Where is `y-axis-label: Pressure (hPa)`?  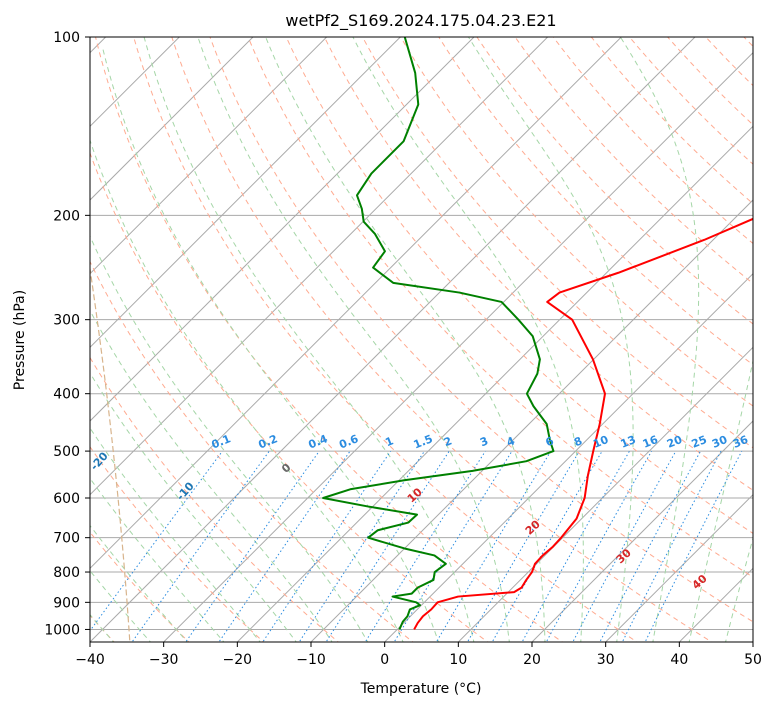 y-axis-label: Pressure (hPa) is located at coordinates (20, 340).